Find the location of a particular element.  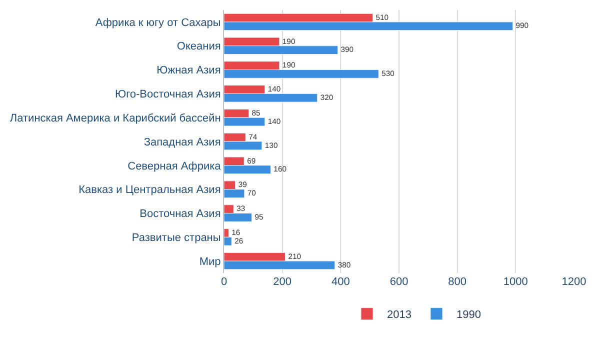

y-tick-label: Восточная Азия is located at coordinates (180, 214).